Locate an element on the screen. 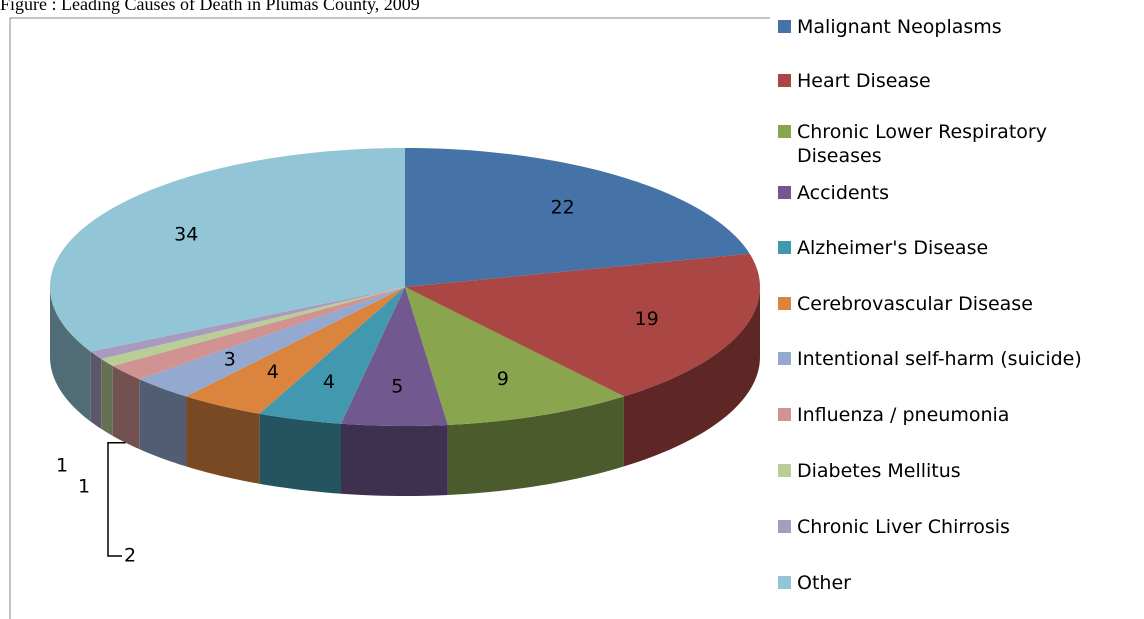  legend-label: Malignant Neoplasms is located at coordinates (899, 27).